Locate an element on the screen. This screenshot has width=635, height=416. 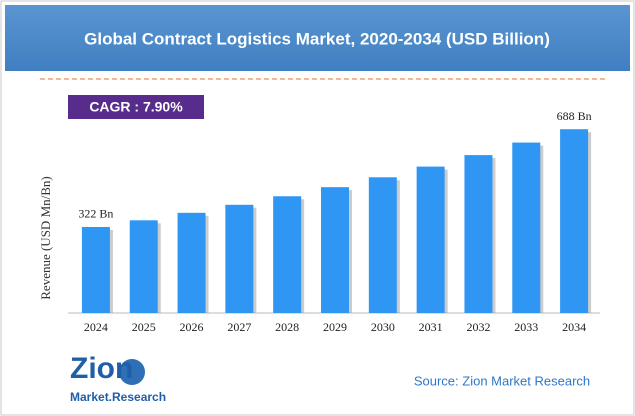
cagr-label: CAGR : 7.90% is located at coordinates (136, 107).